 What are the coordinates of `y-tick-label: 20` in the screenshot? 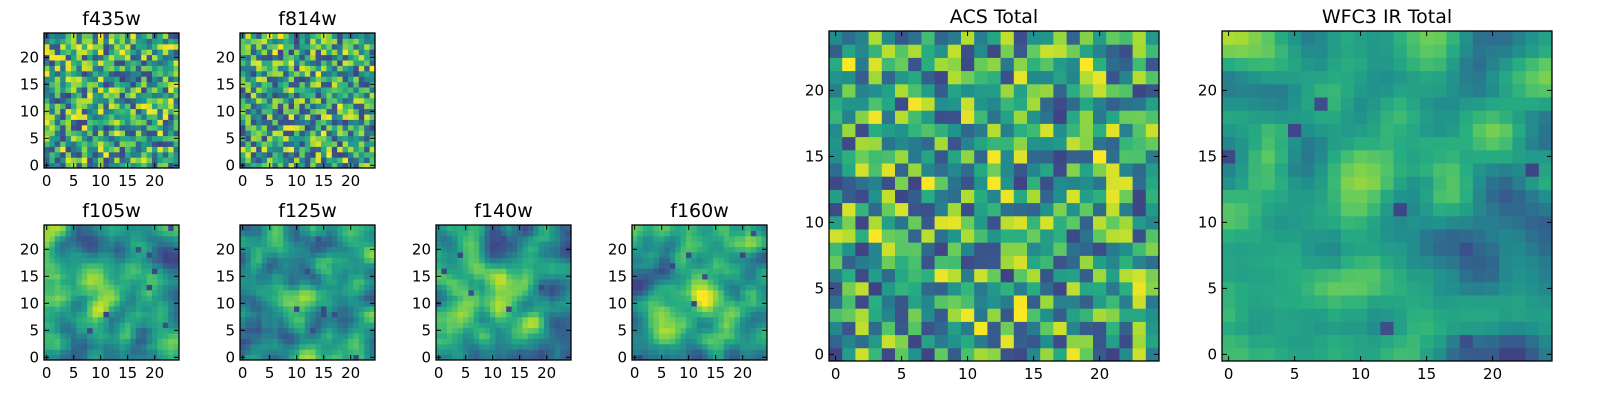 It's located at (421, 249).